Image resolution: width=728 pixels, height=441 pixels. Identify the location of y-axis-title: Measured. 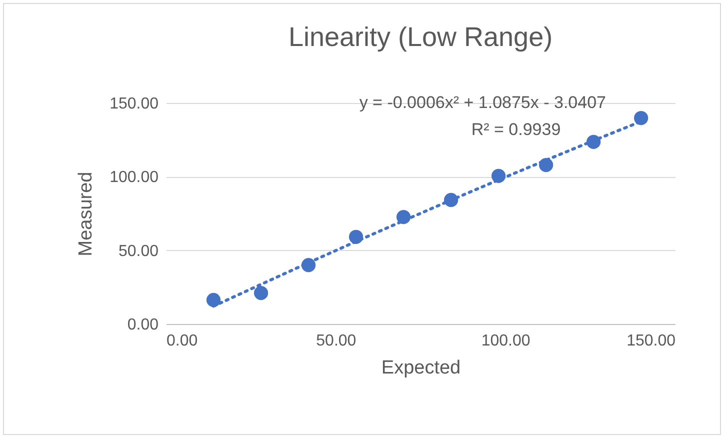
(86, 214).